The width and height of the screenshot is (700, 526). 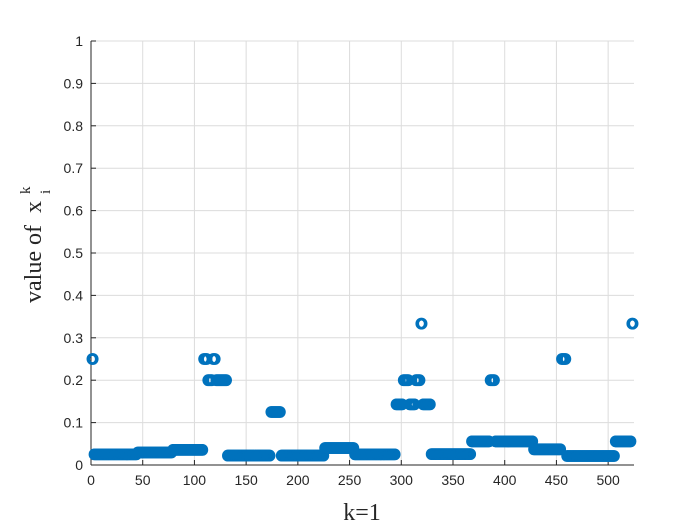 What do you see at coordinates (350, 480) in the screenshot?
I see `x-tick-label: 250` at bounding box center [350, 480].